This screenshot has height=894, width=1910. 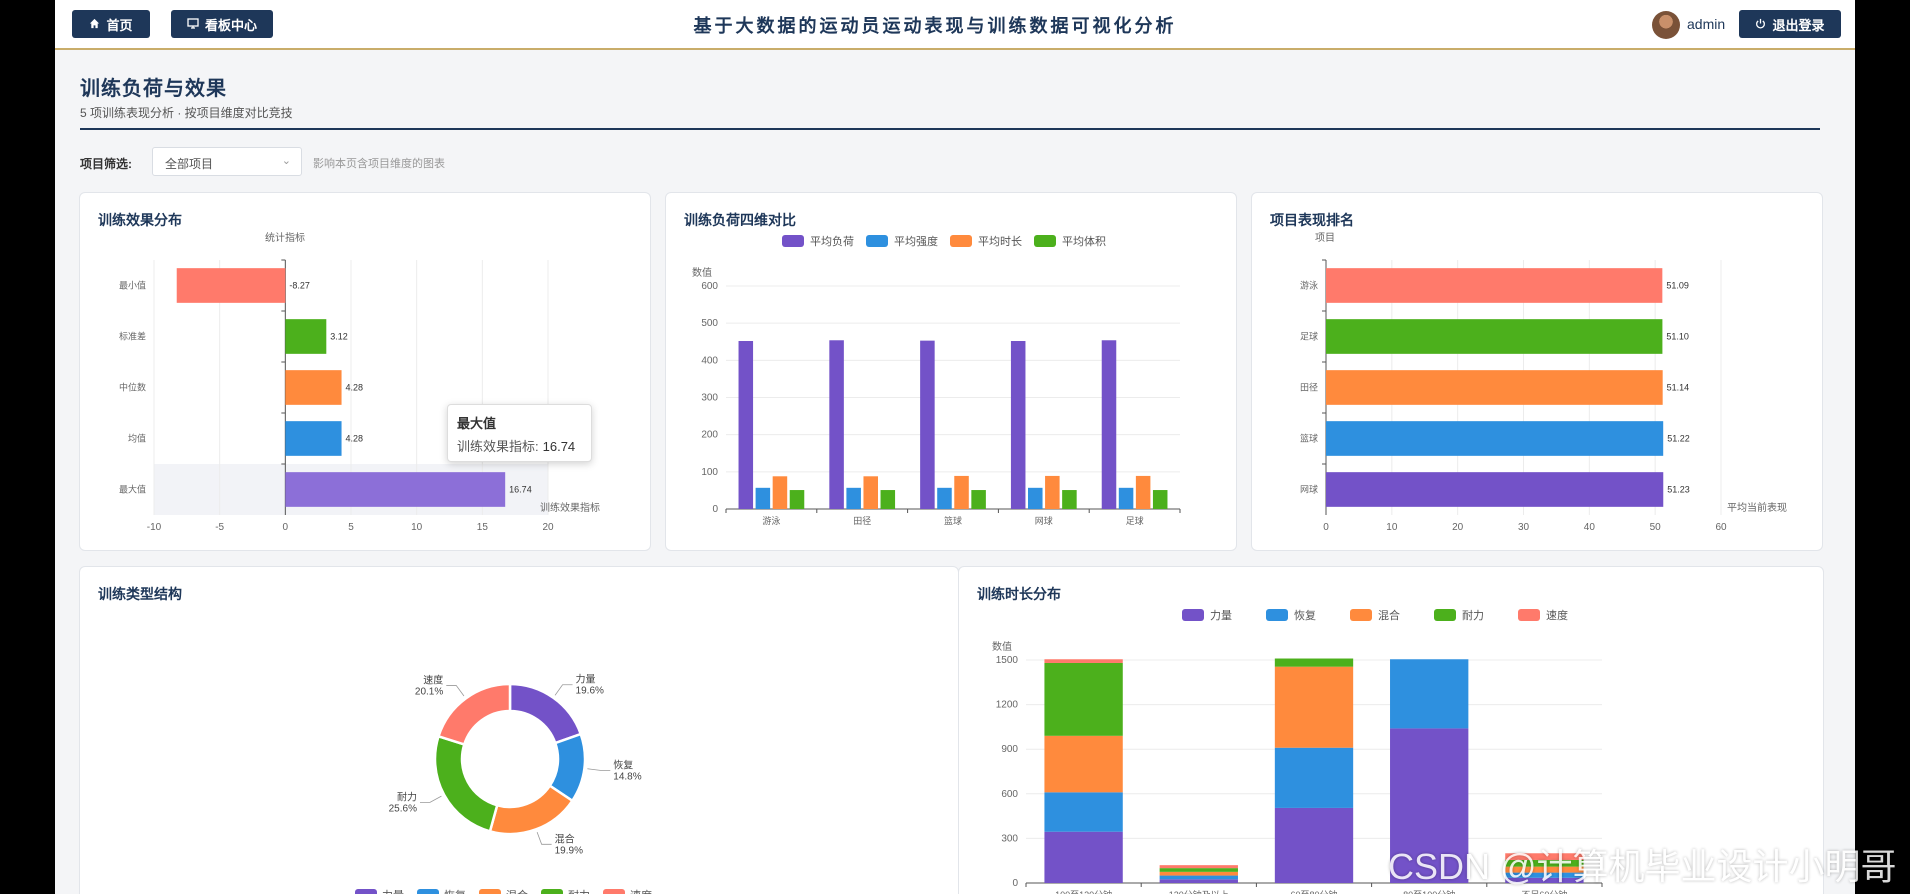 I want to click on x-tick-label: 10, so click(x=417, y=527).